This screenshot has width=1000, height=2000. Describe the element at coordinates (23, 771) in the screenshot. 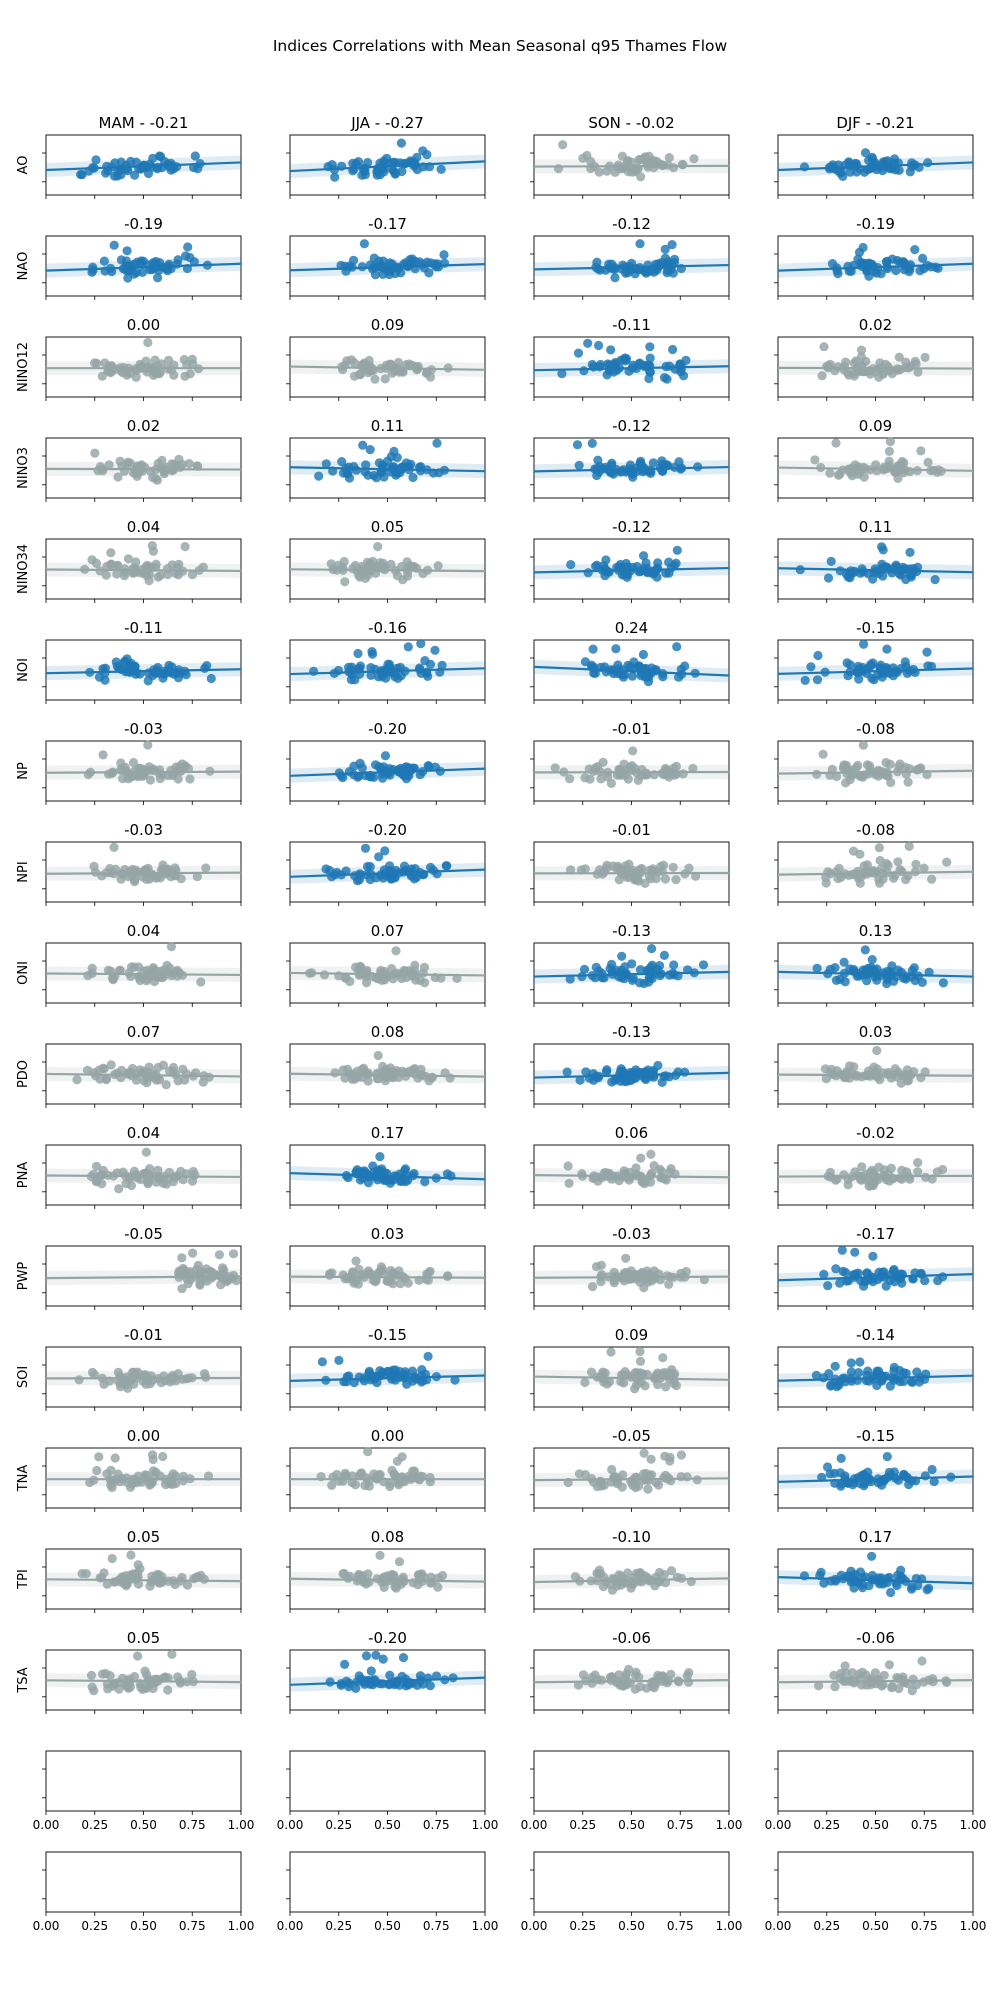

I see `index-label: NP` at that location.